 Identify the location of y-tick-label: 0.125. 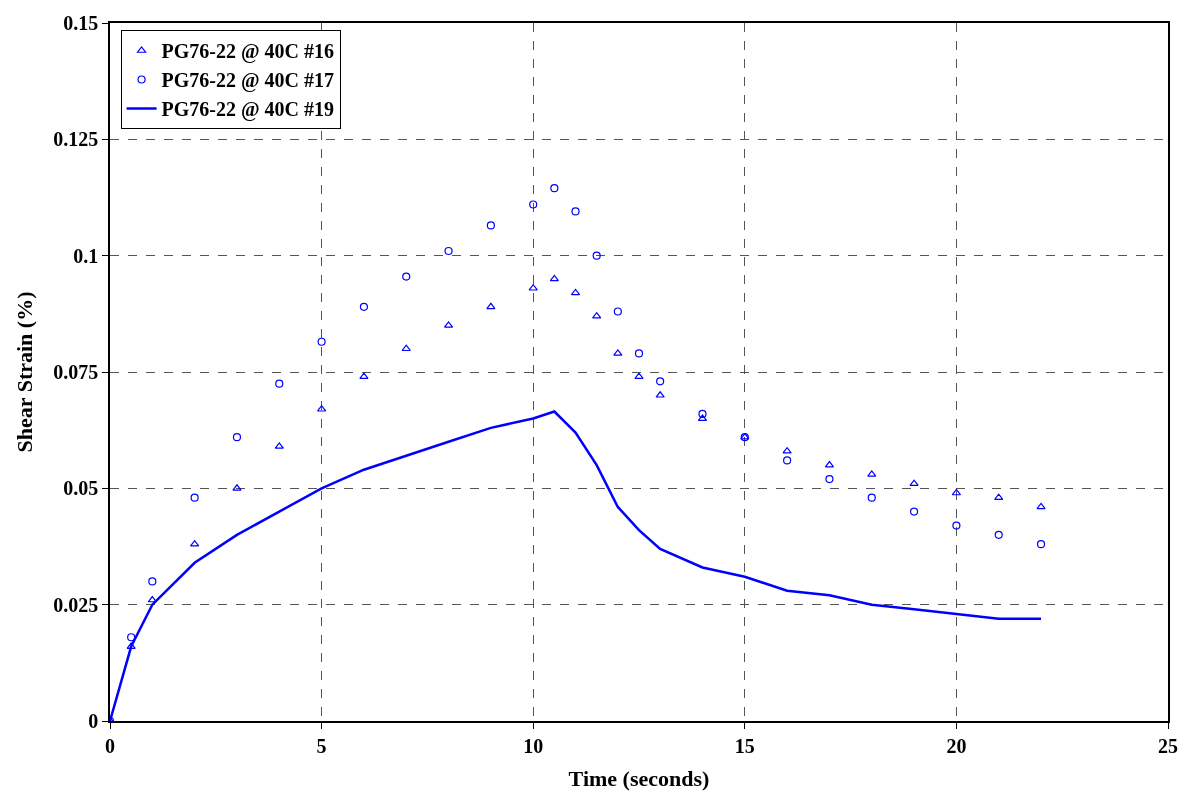
(76, 139).